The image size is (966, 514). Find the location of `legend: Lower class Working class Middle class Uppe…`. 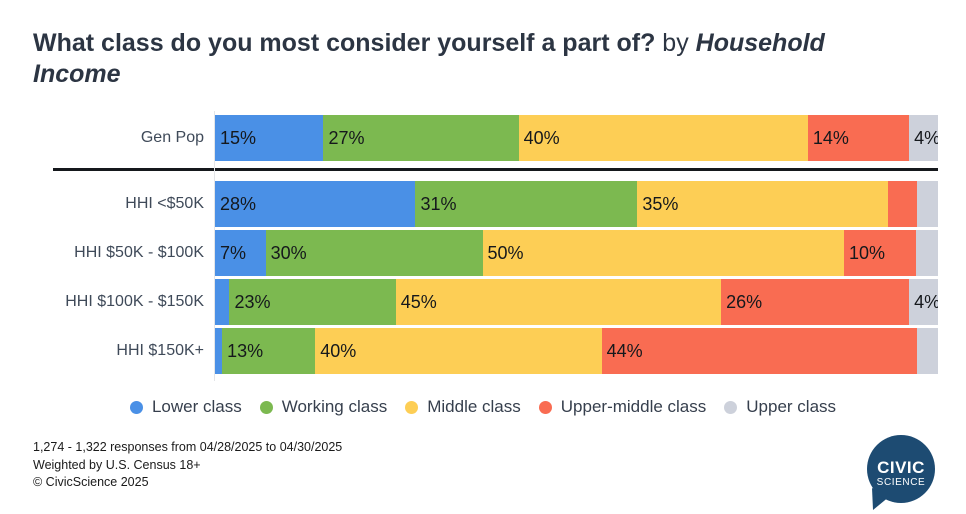

legend: Lower class Working class Middle class Uppe… is located at coordinates (483, 407).